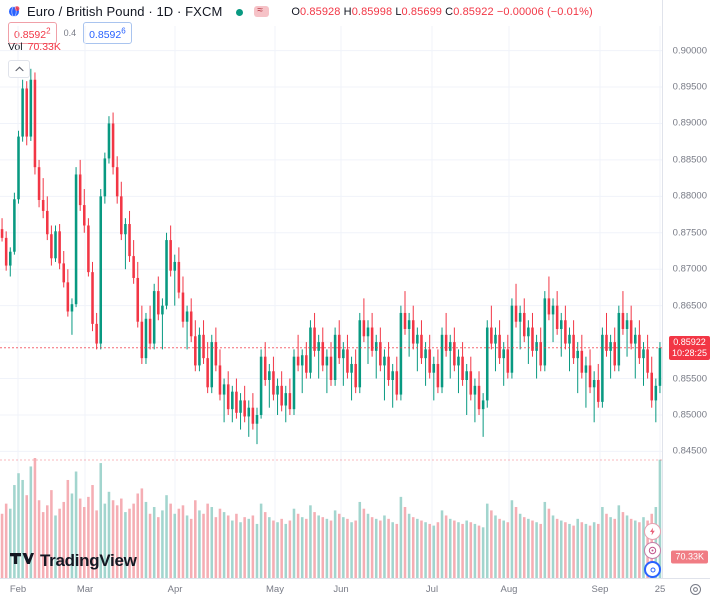  Describe the element at coordinates (22, 561) in the screenshot. I see `tradingview-logo-icon` at that location.